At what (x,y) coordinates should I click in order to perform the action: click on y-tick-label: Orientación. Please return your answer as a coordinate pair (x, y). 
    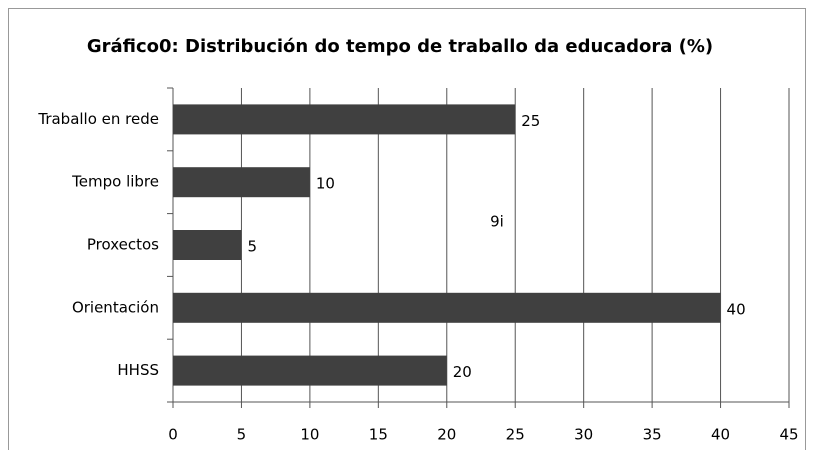
    Looking at the image, I should click on (115, 307).